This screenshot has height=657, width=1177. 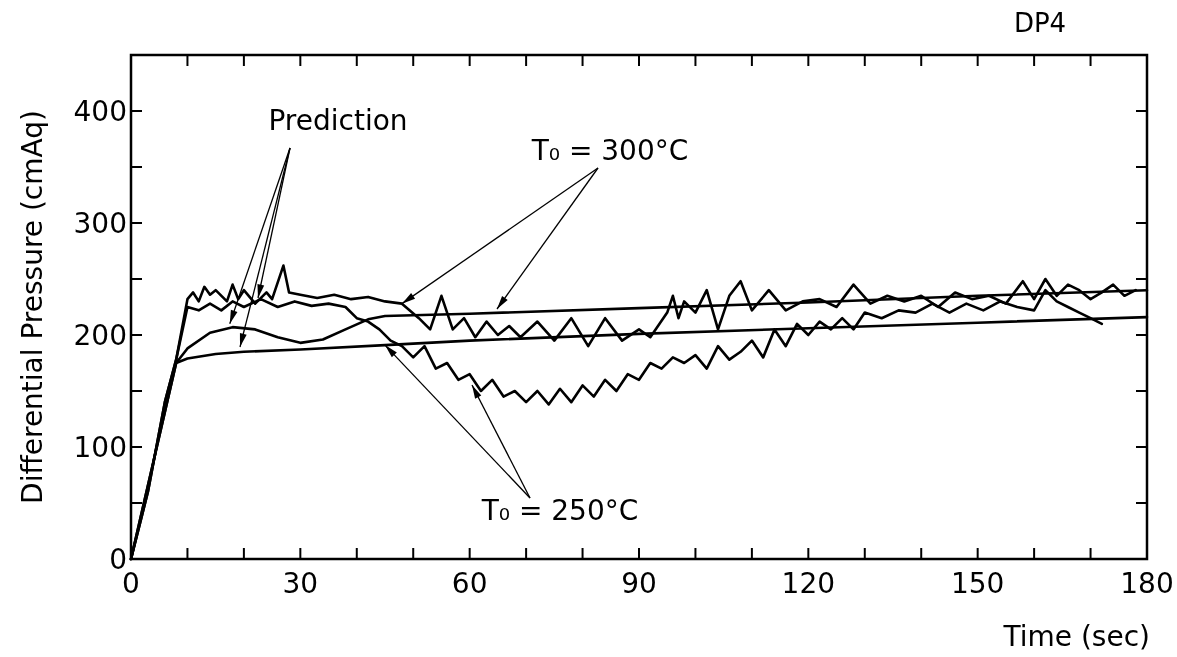 What do you see at coordinates (100, 111) in the screenshot?
I see `y-tick-label: 400` at bounding box center [100, 111].